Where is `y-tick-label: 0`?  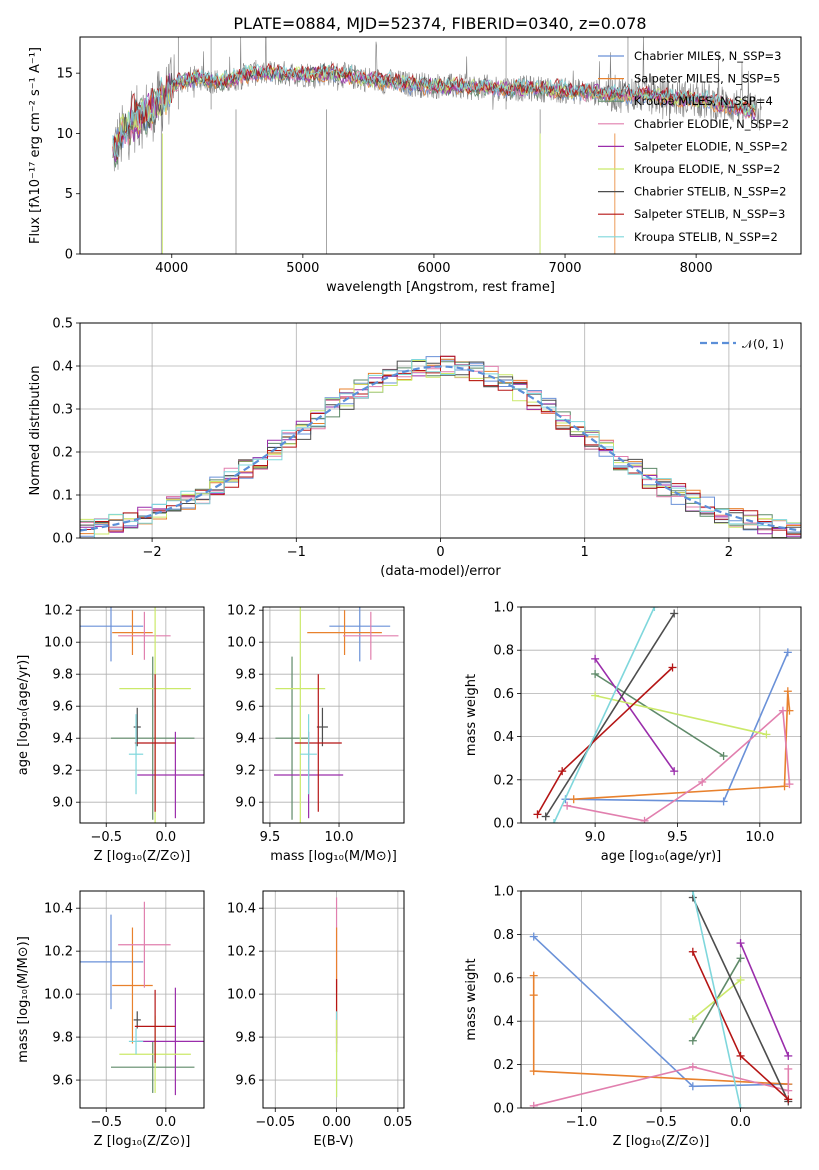 y-tick-label: 0 is located at coordinates (69, 255).